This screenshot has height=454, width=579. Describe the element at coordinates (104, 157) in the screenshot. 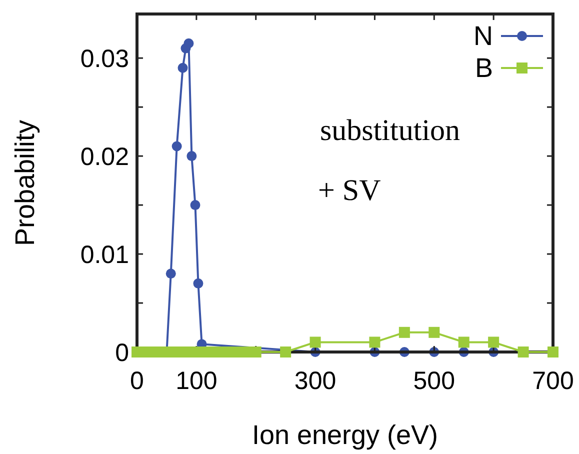

I see `y-tick-label: 0.02` at that location.